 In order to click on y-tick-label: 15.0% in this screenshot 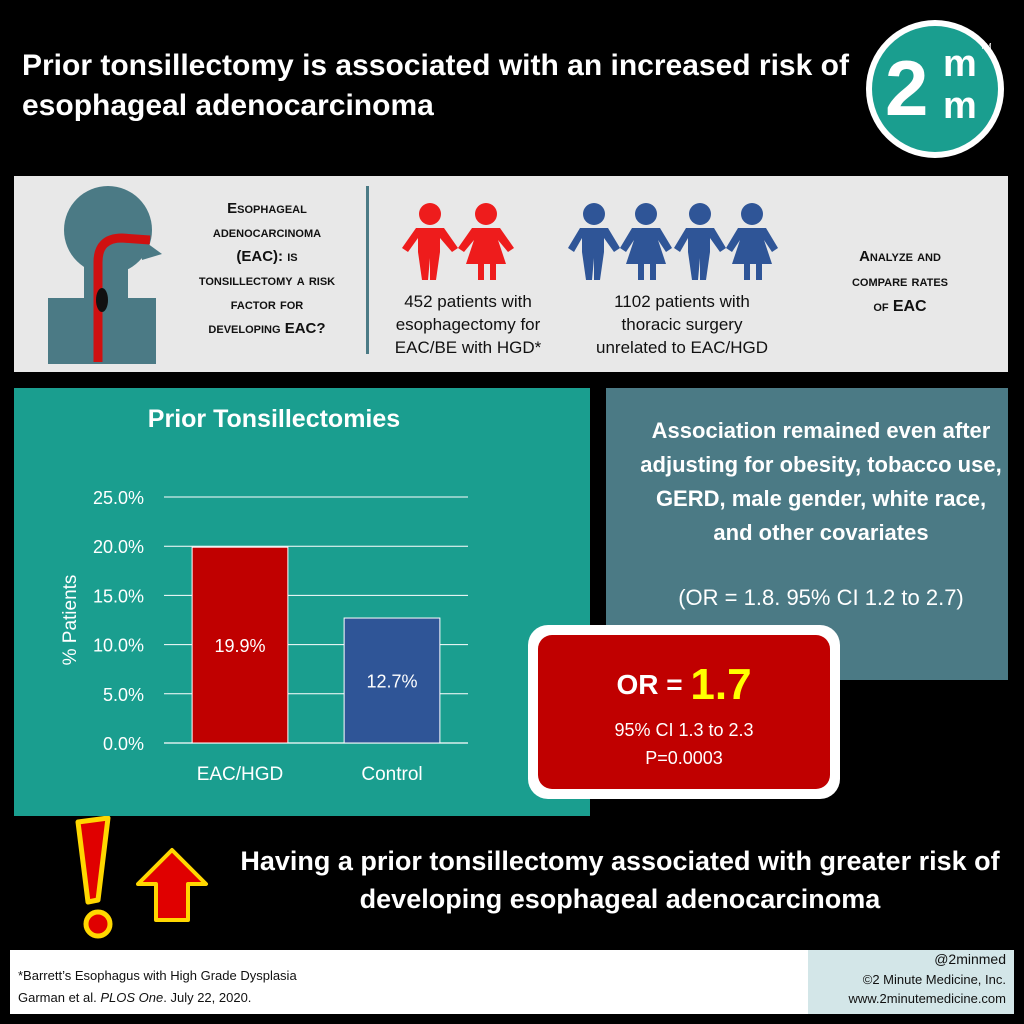, I will do `click(118, 596)`.